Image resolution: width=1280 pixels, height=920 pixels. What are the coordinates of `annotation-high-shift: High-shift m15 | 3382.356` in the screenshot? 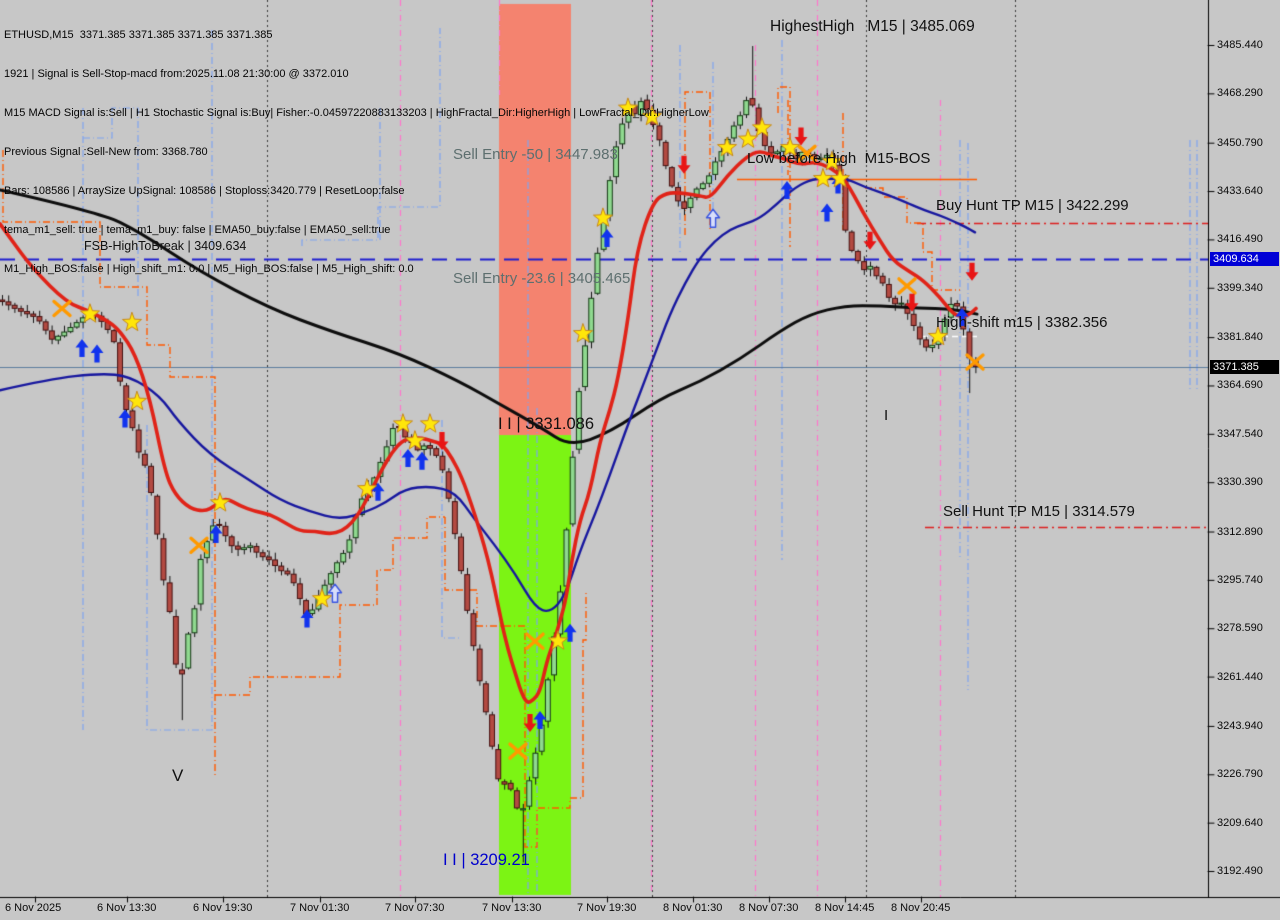 It's located at (1022, 322).